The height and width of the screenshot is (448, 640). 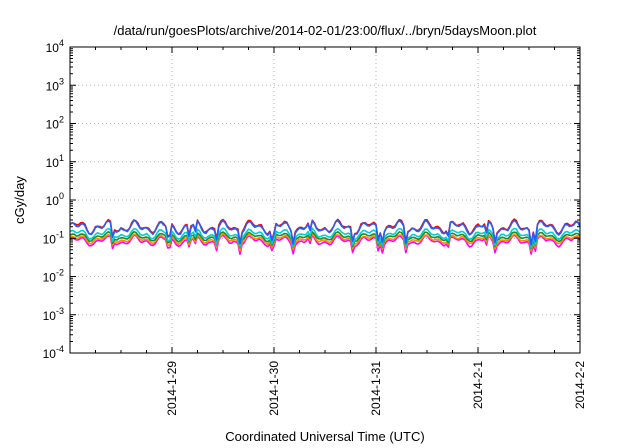 I want to click on y-tick-label: 10⁻³, so click(x=53, y=314).